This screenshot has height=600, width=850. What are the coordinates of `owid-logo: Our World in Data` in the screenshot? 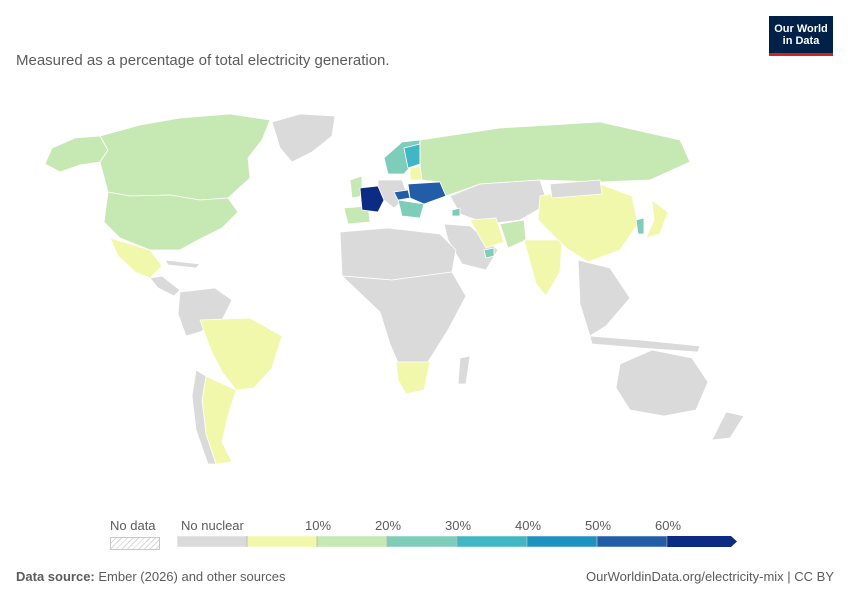 It's located at (801, 36).